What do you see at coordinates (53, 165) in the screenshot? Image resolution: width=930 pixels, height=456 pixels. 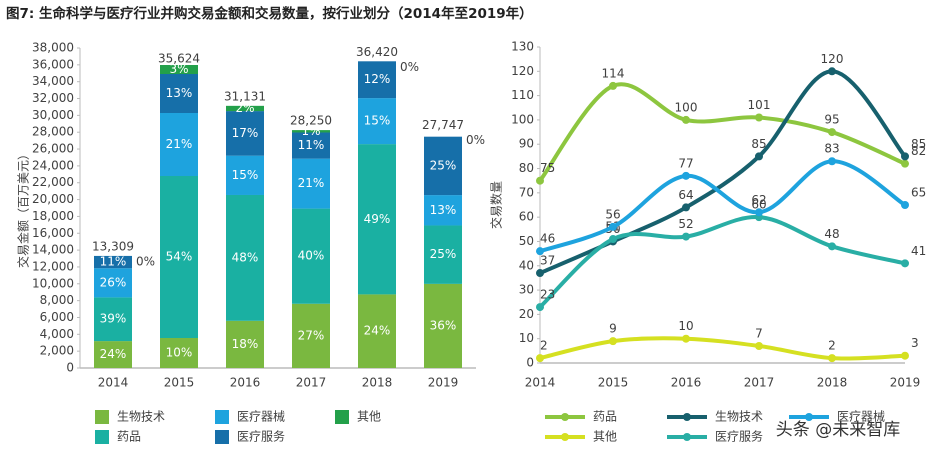 I see `y-tick-label: 24,000` at bounding box center [53, 165].